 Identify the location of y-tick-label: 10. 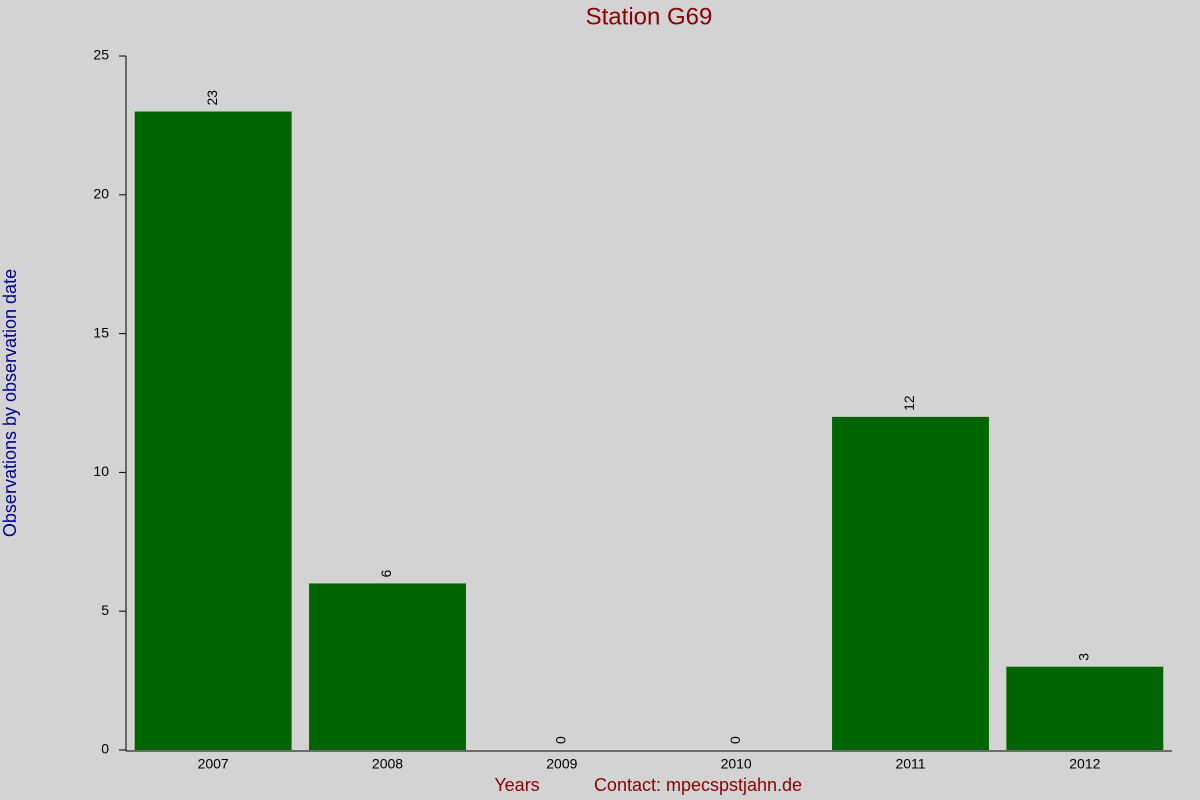
(101, 471).